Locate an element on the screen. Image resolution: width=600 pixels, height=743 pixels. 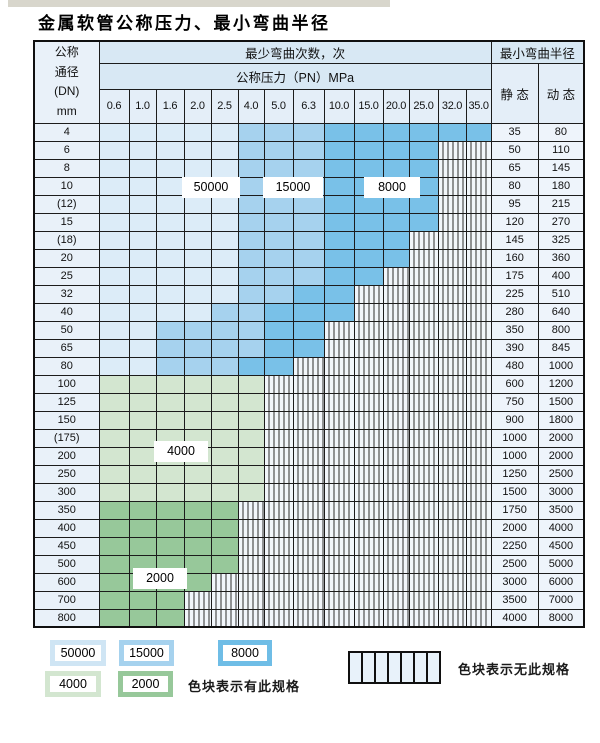
table-row: 450 2250 4500 is located at coordinates (309, 546).